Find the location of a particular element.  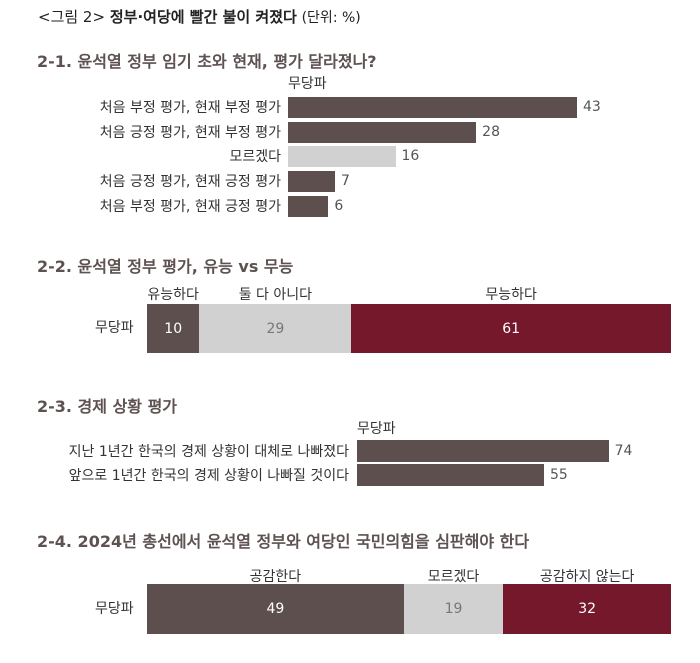

stacked-segment: 61 is located at coordinates (511, 328).